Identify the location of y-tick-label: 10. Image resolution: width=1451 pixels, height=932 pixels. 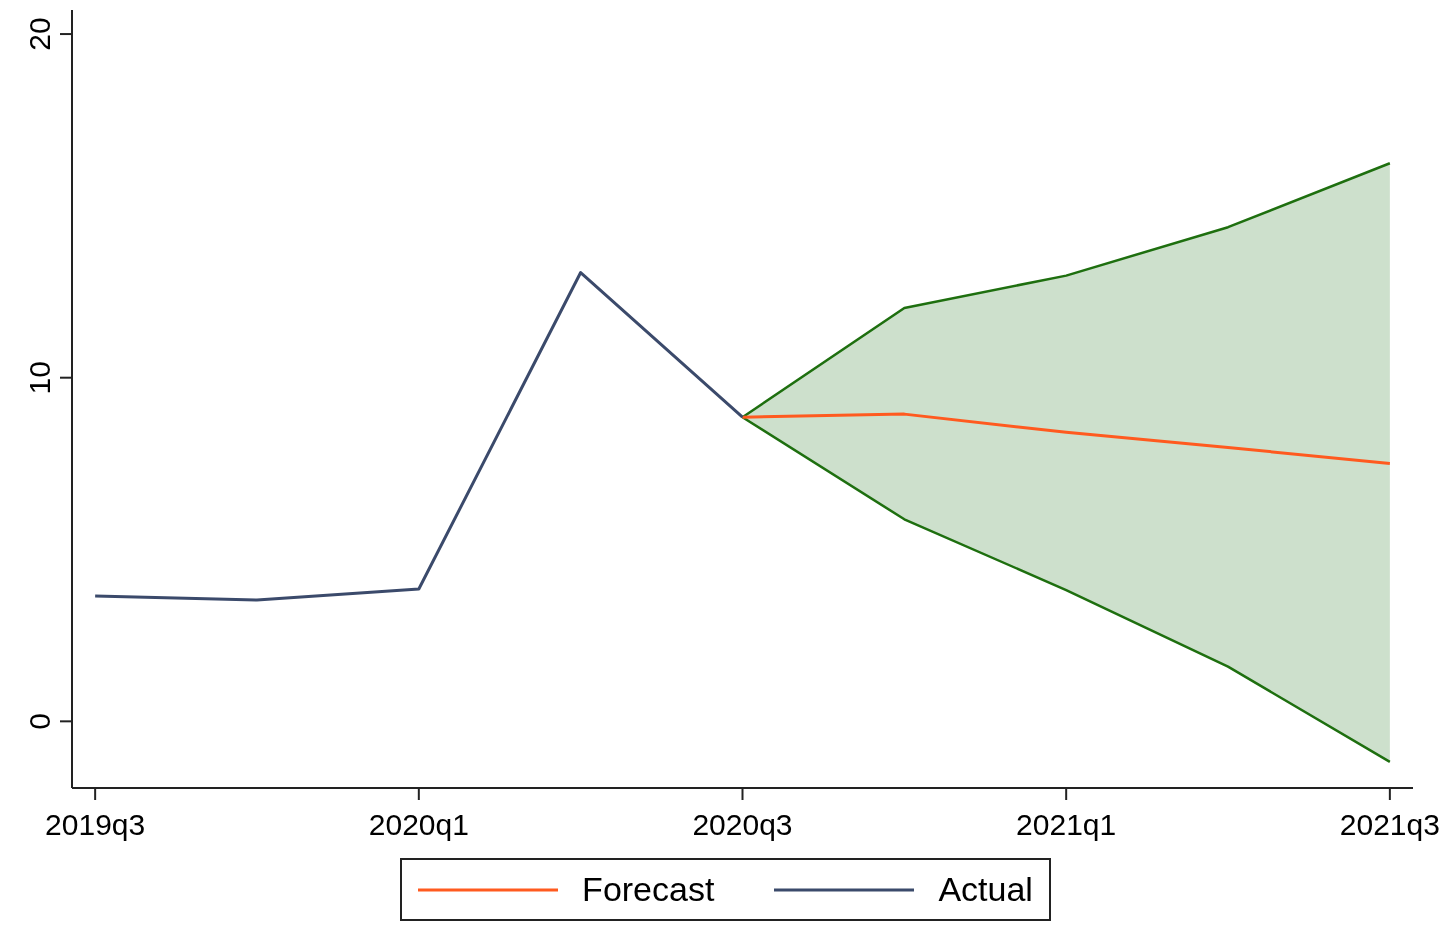
(39, 378).